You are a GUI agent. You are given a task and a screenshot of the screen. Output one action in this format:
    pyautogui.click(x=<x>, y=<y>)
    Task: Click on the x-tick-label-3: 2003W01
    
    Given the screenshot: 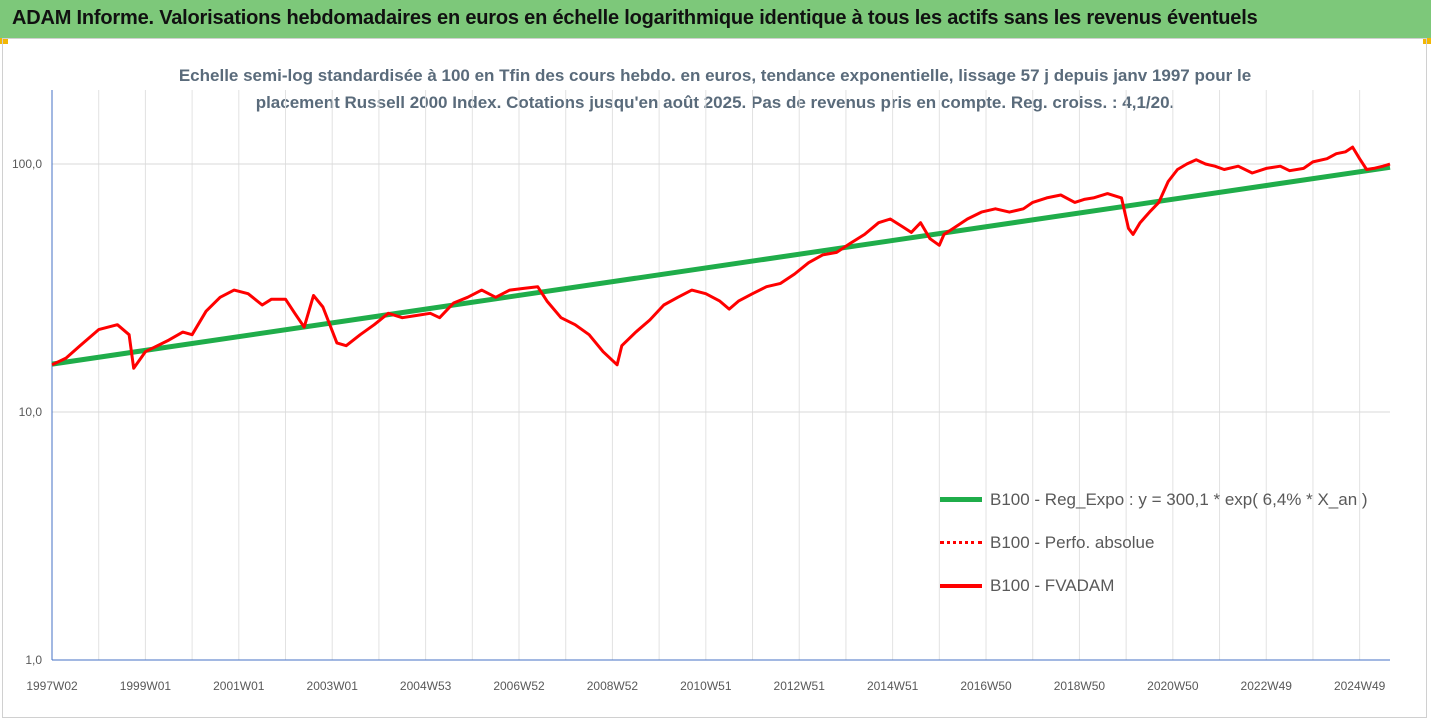 What is the action you would take?
    pyautogui.click(x=333, y=686)
    